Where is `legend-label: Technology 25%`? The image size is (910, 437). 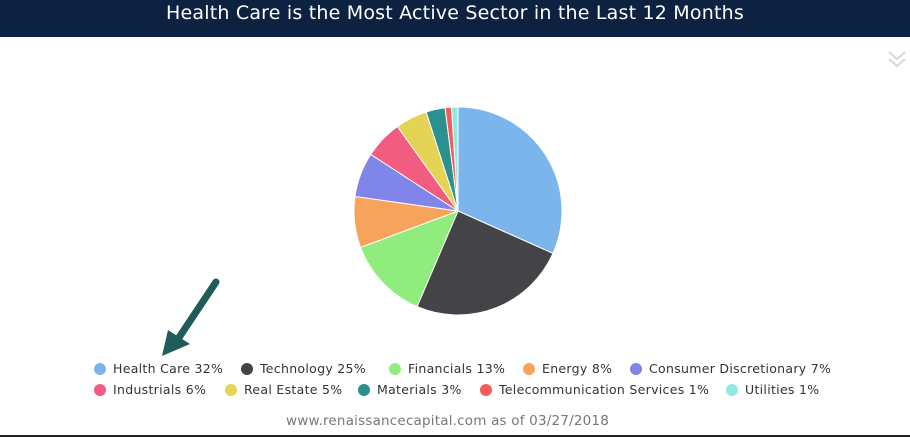 legend-label: Technology 25% is located at coordinates (313, 368).